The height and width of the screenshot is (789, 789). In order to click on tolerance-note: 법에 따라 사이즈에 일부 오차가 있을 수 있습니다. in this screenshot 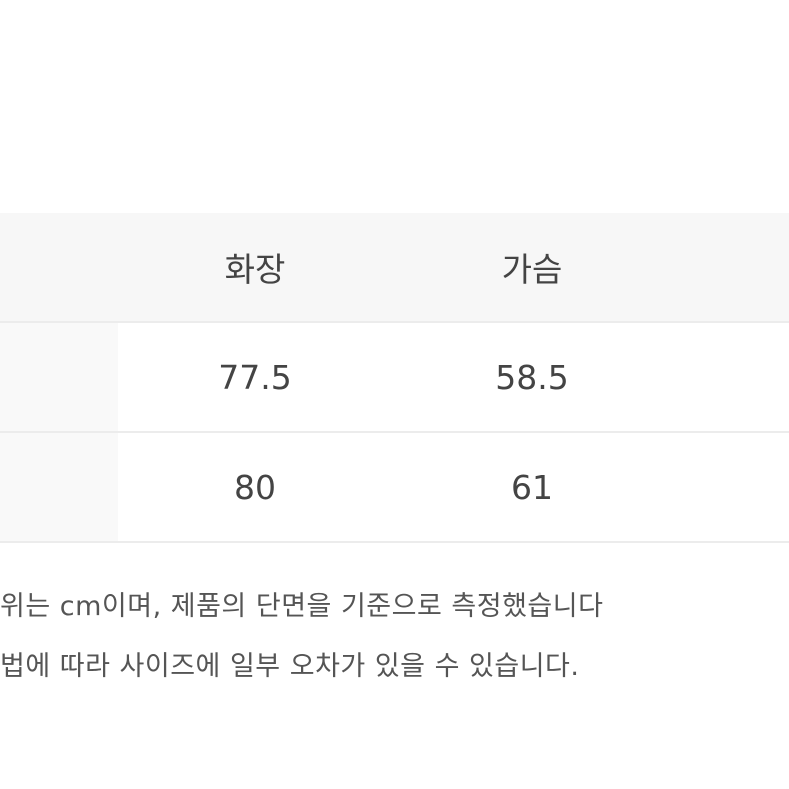, I will do `click(290, 666)`.